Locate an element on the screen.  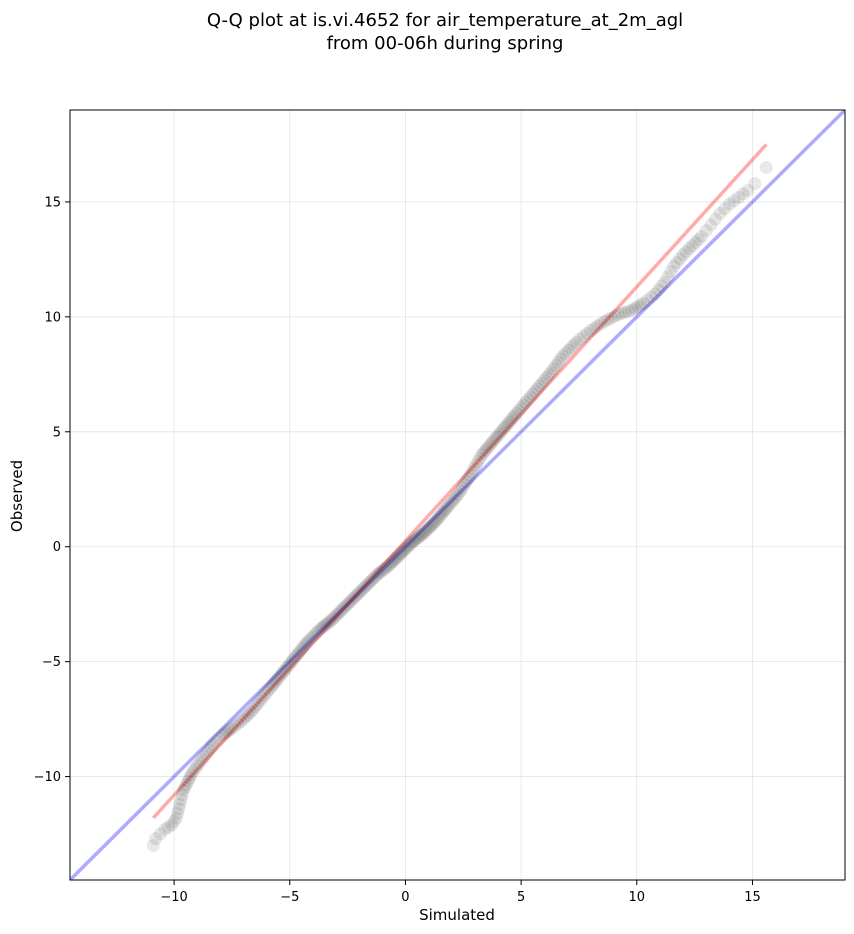
y-tick-label: 5 is located at coordinates (57, 432).